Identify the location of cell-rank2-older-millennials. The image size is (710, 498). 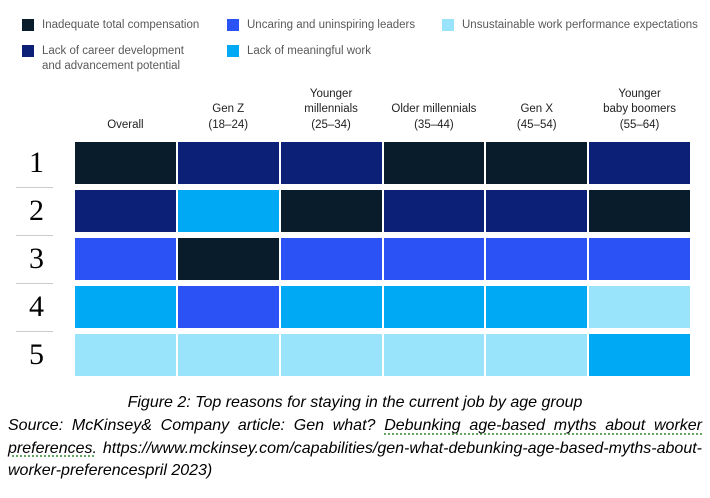
(434, 211).